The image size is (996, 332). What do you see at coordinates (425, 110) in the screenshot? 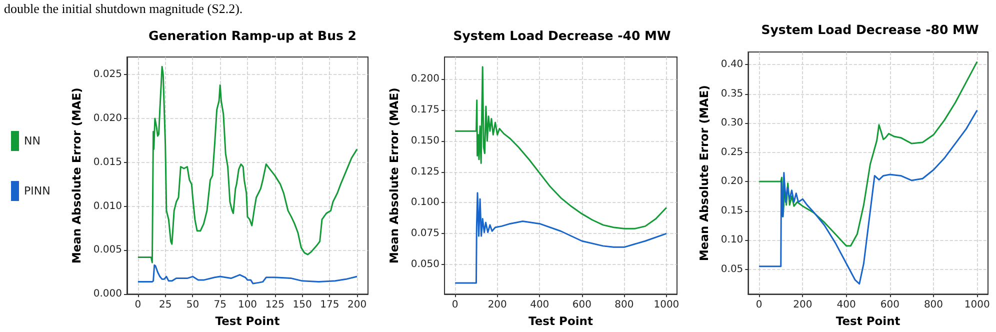
I see `y-tick-label: 0.175` at bounding box center [425, 110].